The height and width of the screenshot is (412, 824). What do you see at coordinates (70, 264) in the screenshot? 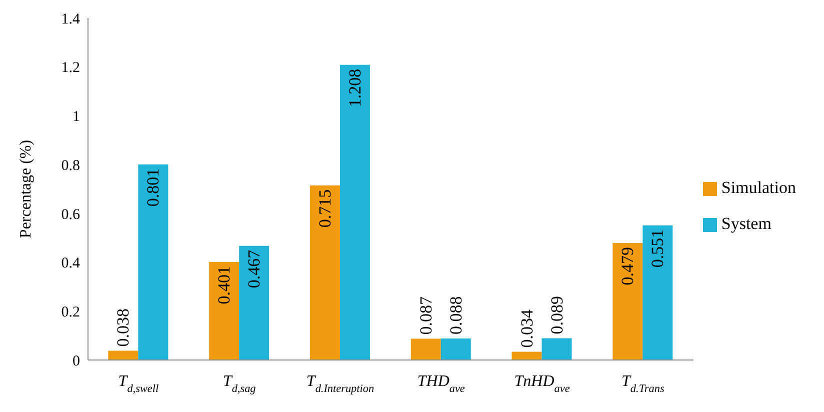
I see `y-tick-label: 0.4` at bounding box center [70, 264].